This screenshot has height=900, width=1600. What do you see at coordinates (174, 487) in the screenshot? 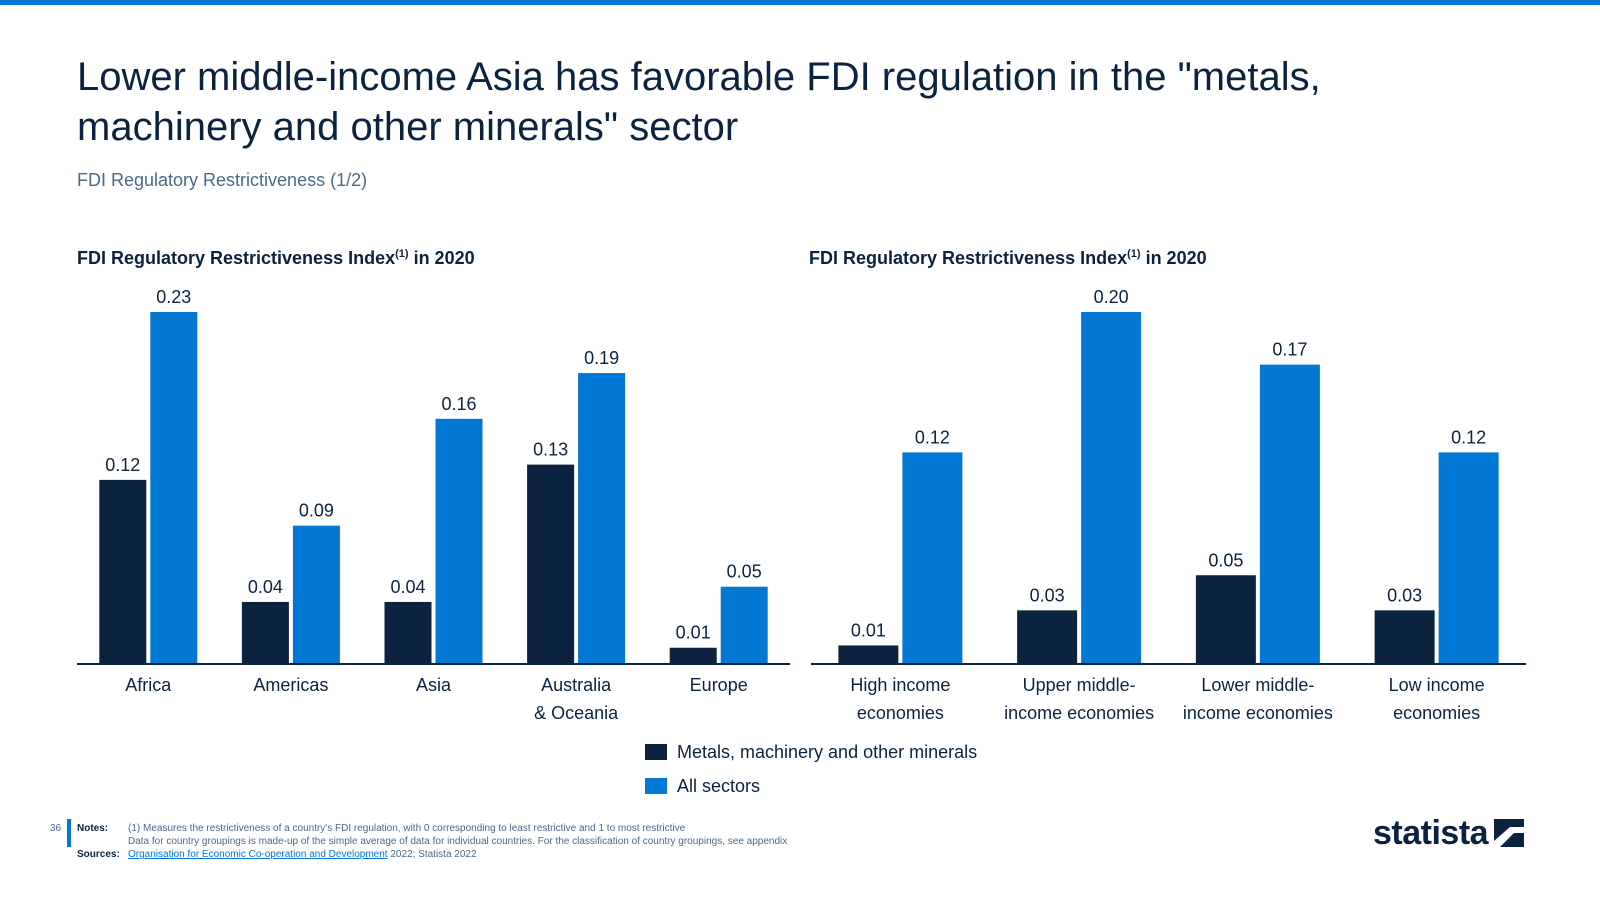
I see `bar-chart0-s1-c0` at bounding box center [174, 487].